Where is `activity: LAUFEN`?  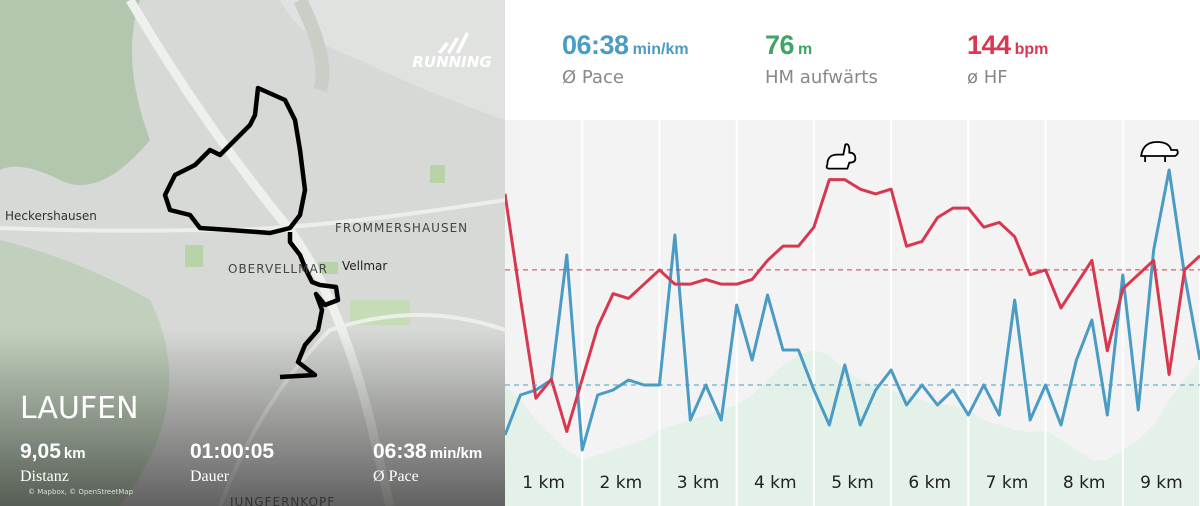
activity: LAUFEN is located at coordinates (79, 408).